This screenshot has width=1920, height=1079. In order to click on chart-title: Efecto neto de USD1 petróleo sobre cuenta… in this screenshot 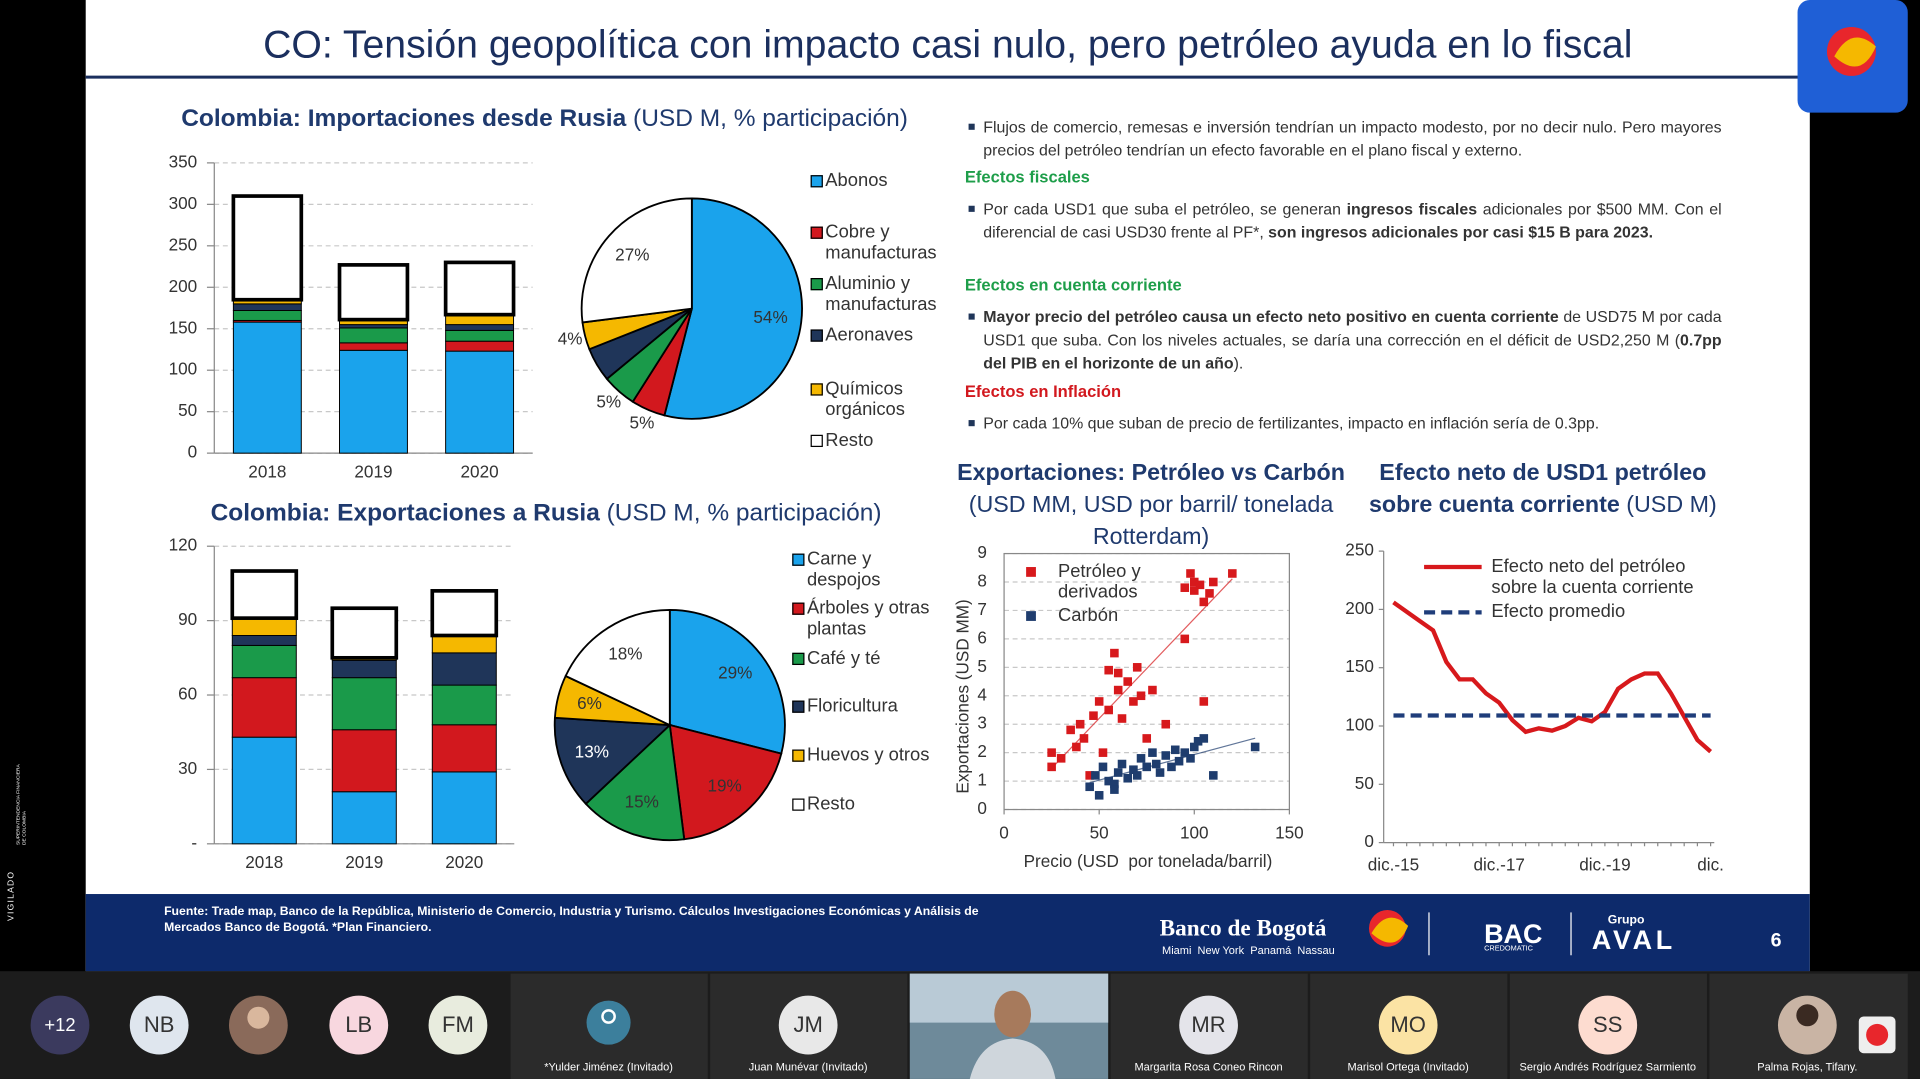, I will do `click(1543, 490)`.